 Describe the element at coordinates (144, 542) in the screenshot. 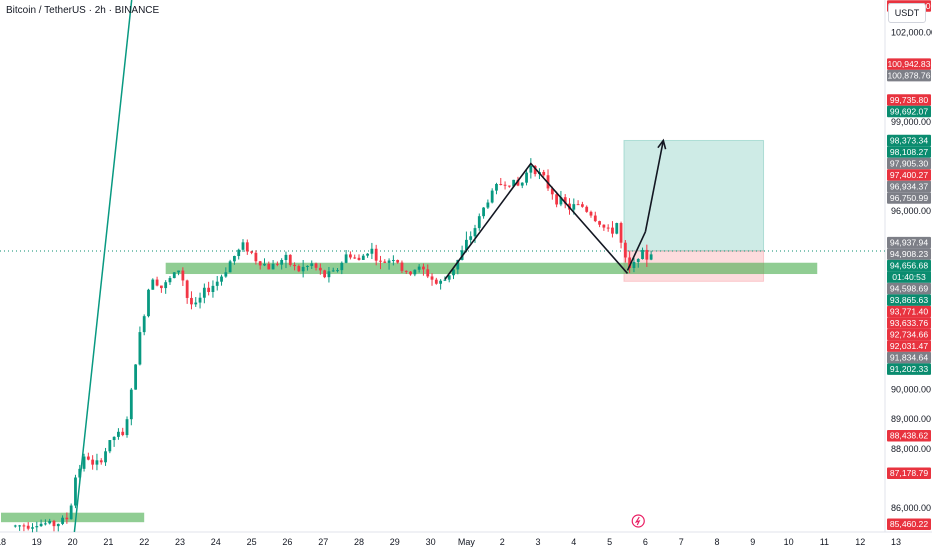

I see `x-tick-label-4: 22` at that location.